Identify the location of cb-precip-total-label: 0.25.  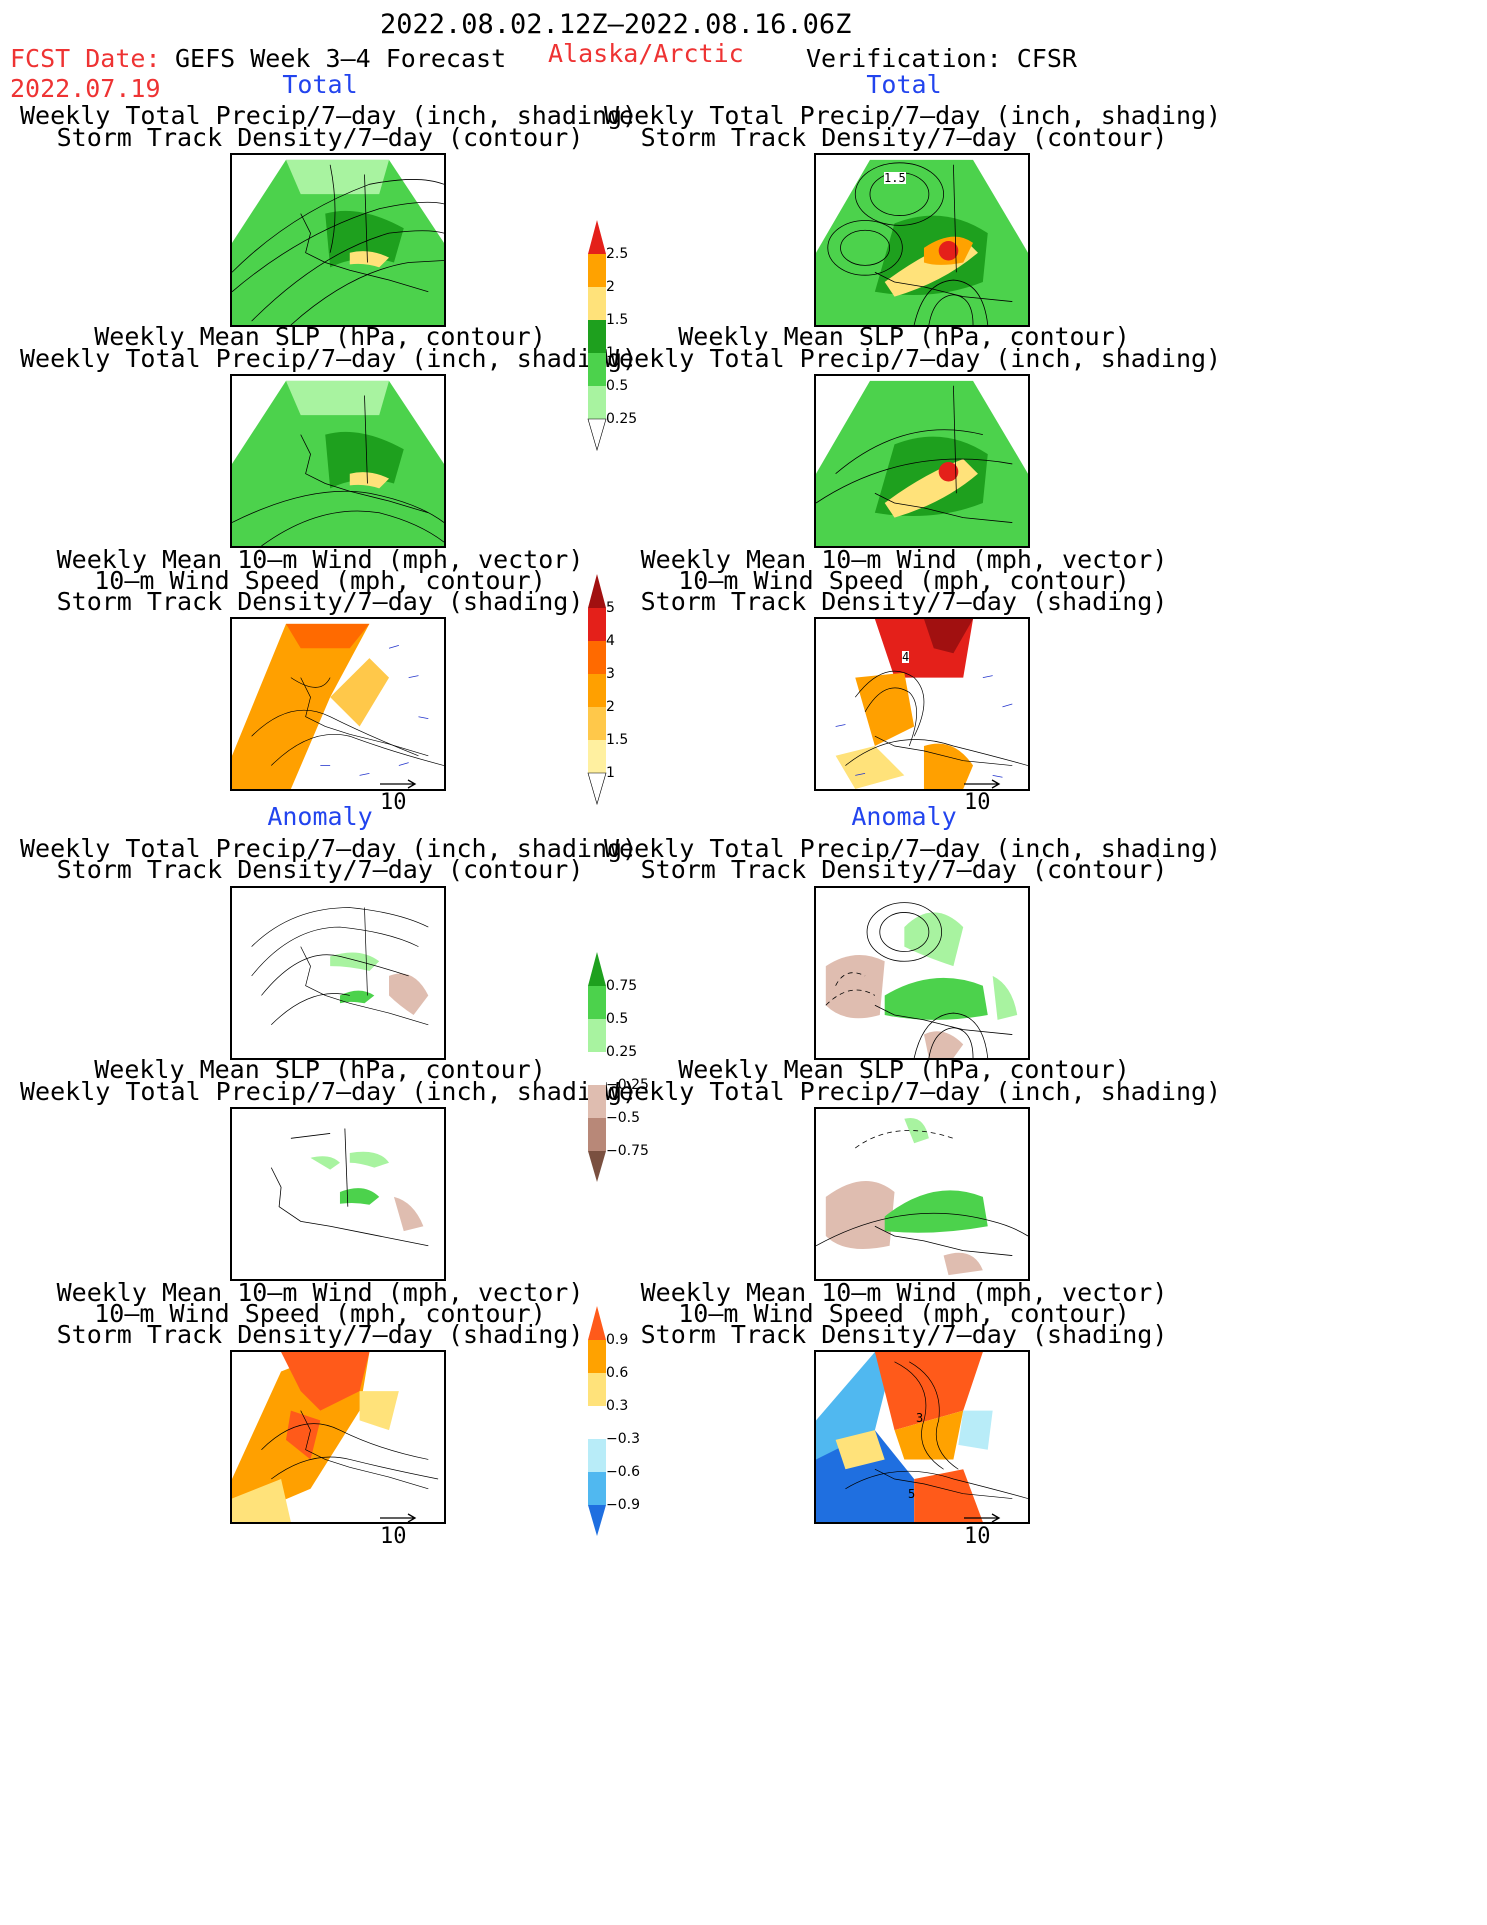
(622, 419).